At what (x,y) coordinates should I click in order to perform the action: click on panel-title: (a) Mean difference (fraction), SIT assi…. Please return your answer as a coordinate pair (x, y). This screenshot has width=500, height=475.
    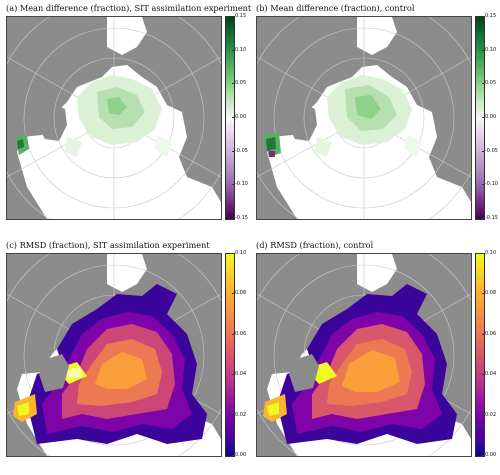
    Looking at the image, I should click on (129, 8).